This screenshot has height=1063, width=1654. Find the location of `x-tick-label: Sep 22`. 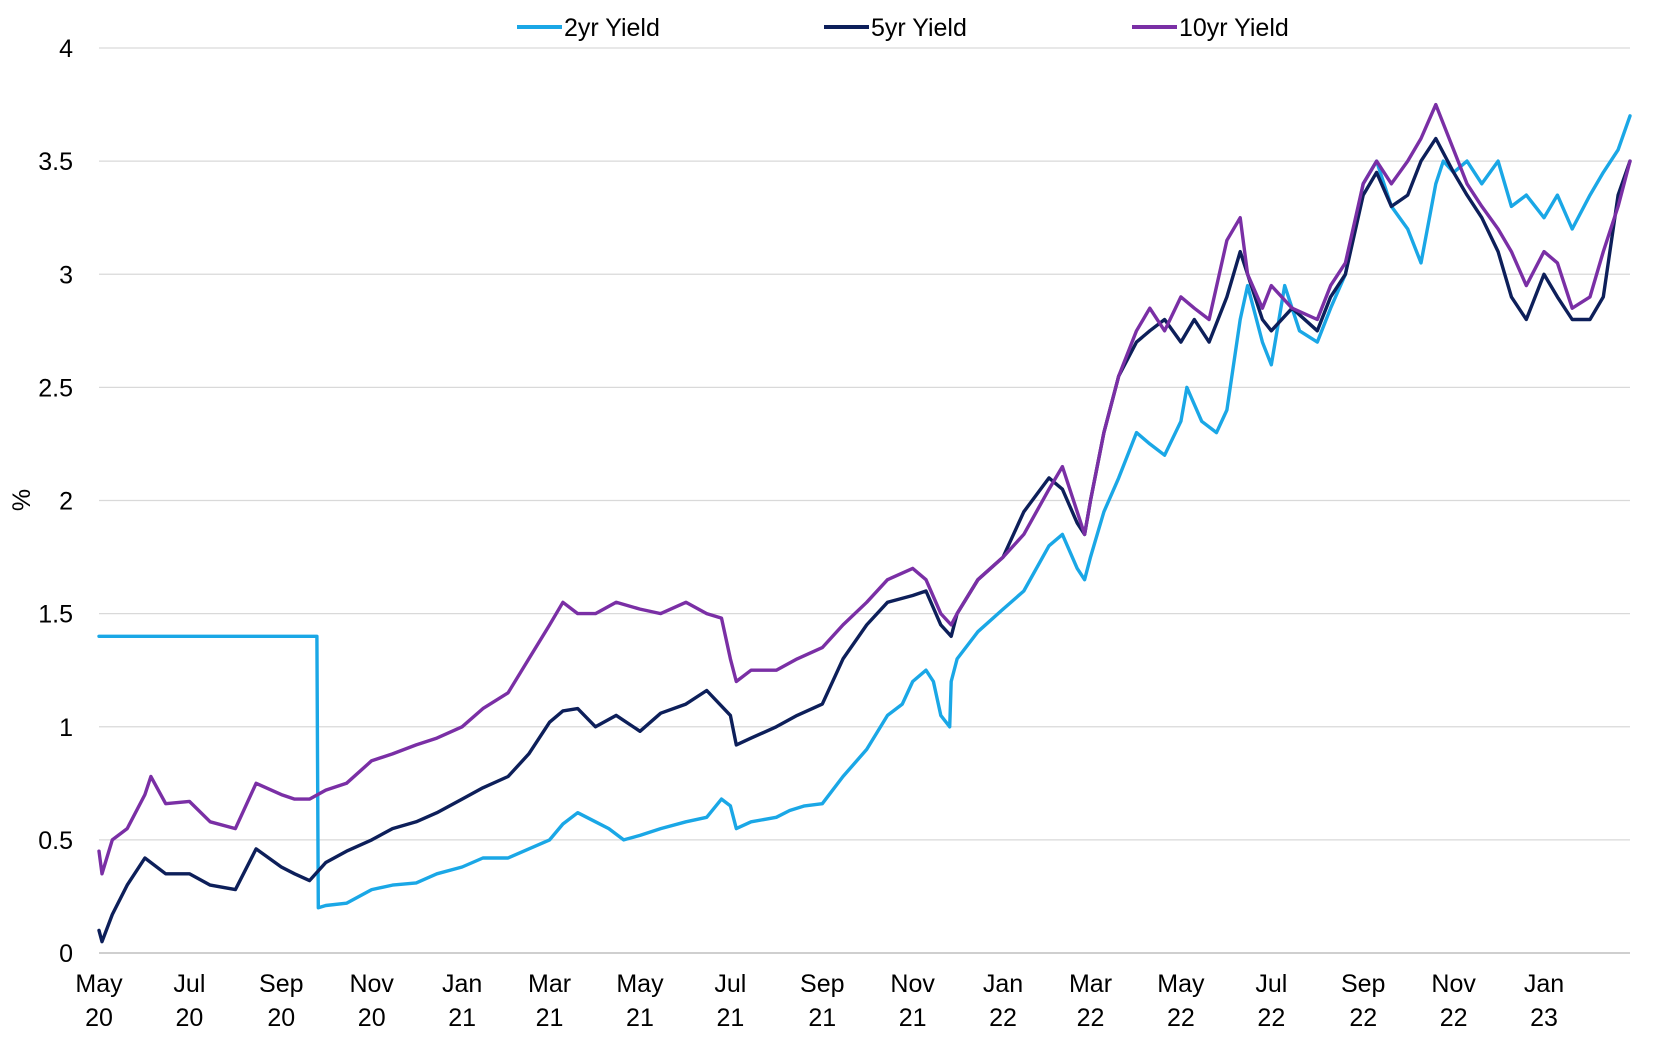

x-tick-label: Sep 22 is located at coordinates (1363, 1001).